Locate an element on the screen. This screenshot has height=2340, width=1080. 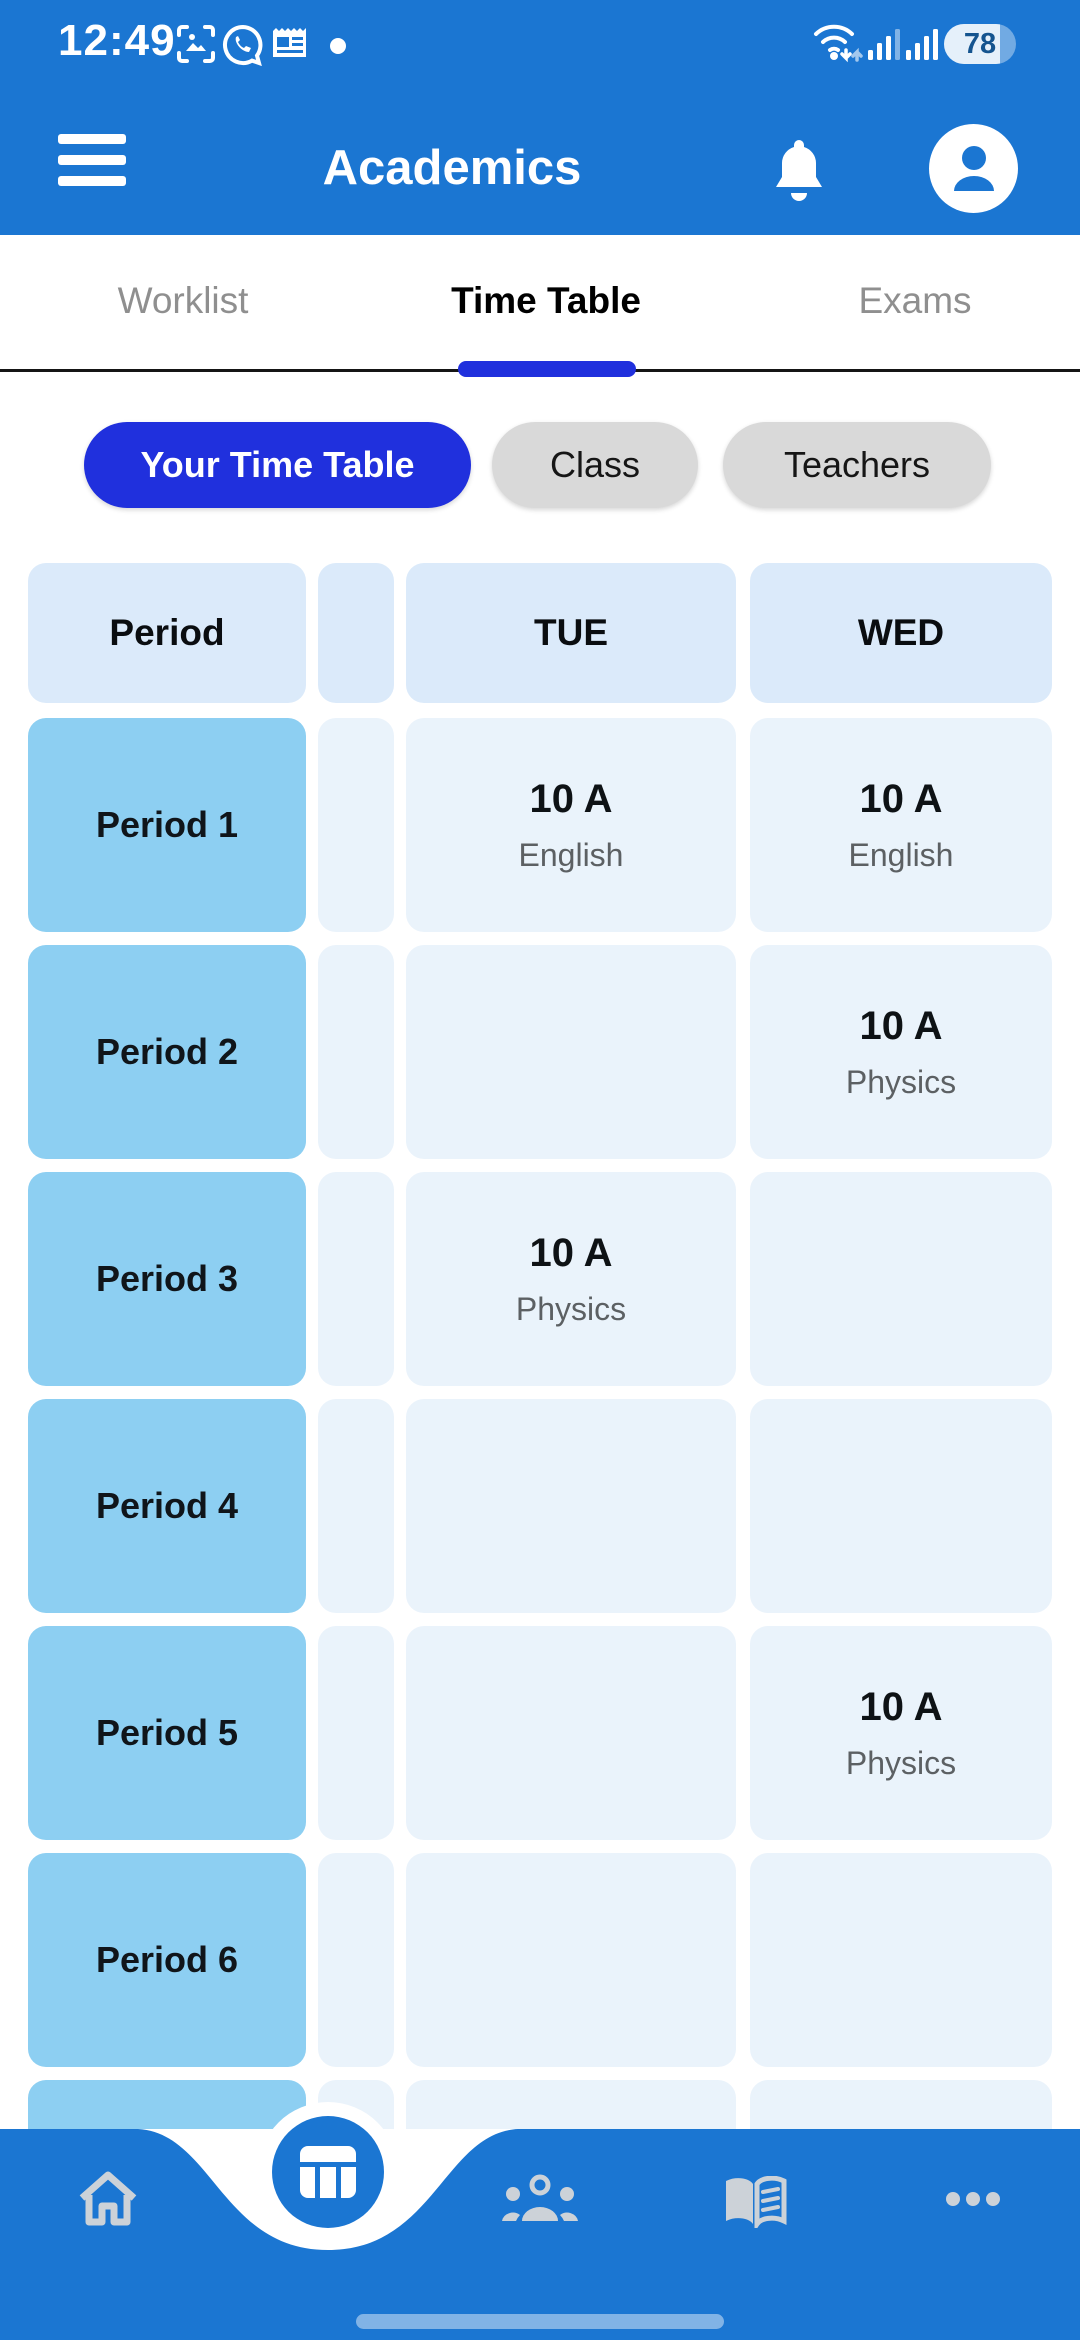
profile-avatar-button is located at coordinates (973, 168).